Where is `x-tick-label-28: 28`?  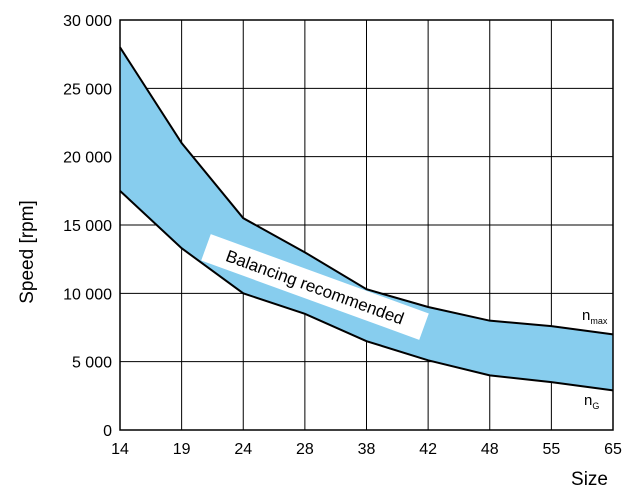
x-tick-label-28: 28 is located at coordinates (305, 449).